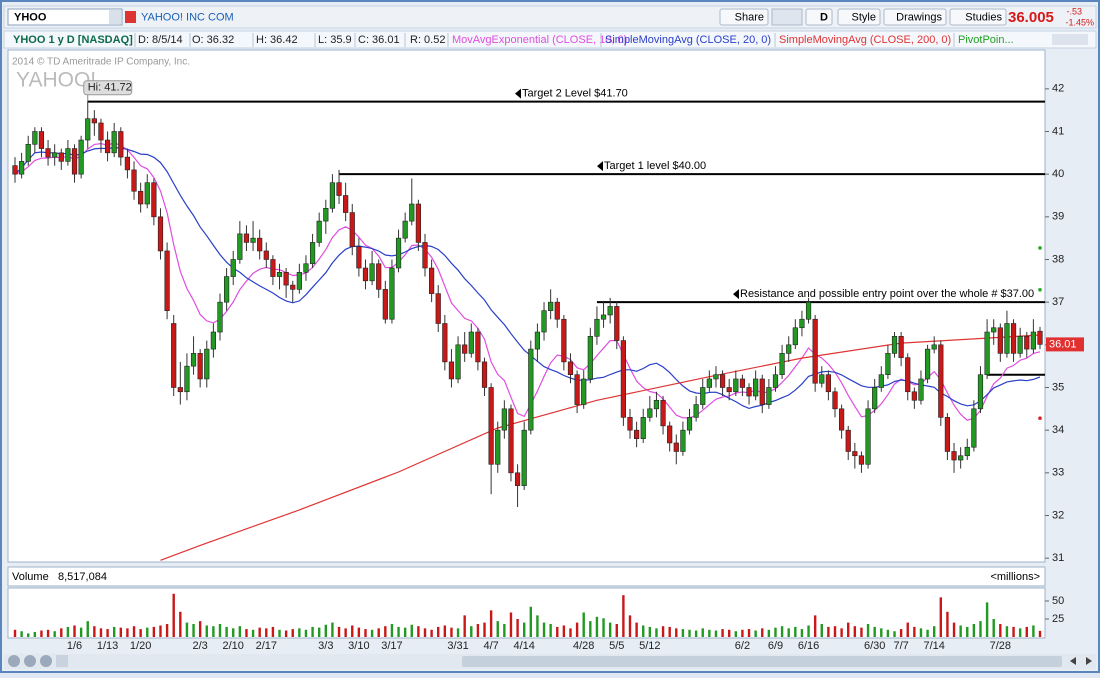 Image resolution: width=1100 pixels, height=678 pixels. Describe the element at coordinates (130, 17) in the screenshot. I see `link-icon` at that location.